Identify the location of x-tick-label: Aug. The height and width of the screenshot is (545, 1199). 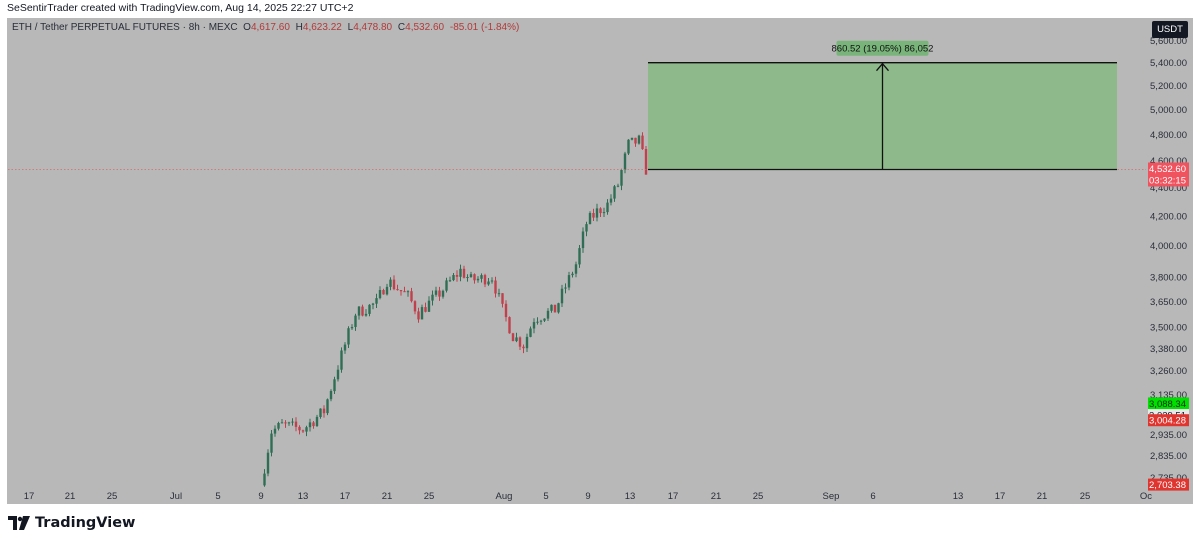
(504, 496).